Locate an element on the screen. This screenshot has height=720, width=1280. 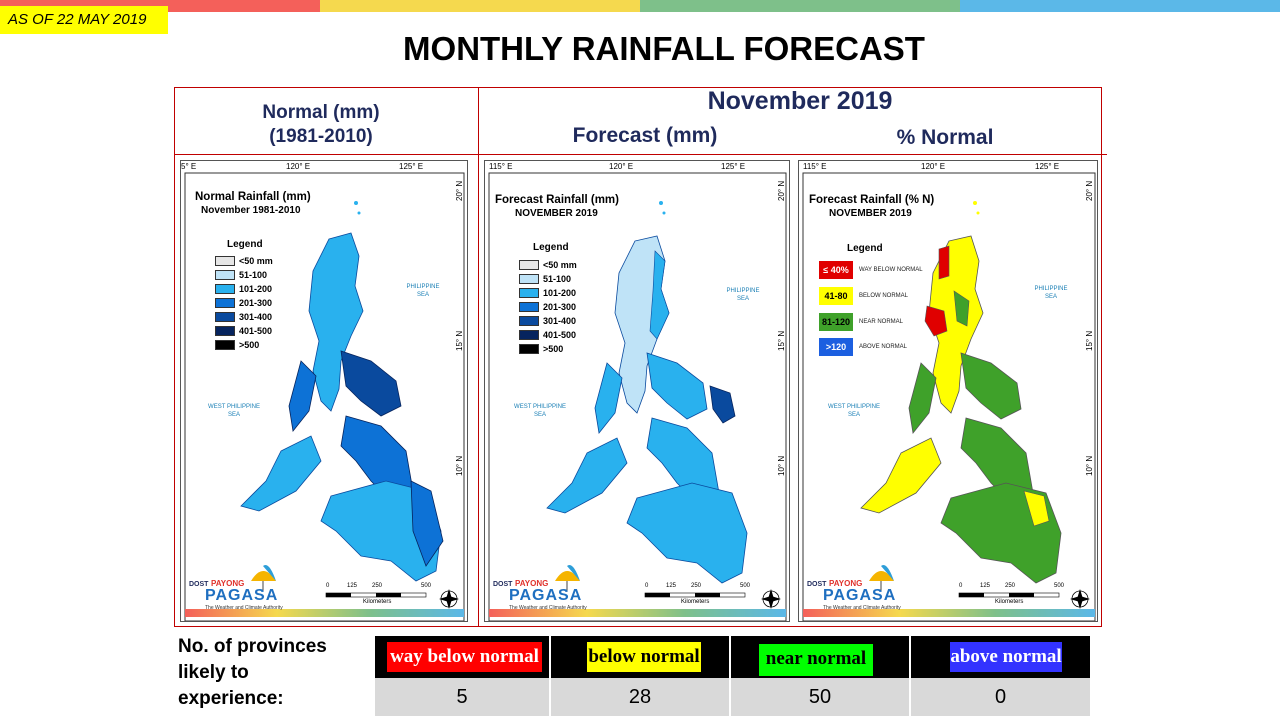
legend-label: 401-500 is located at coordinates (560, 335).